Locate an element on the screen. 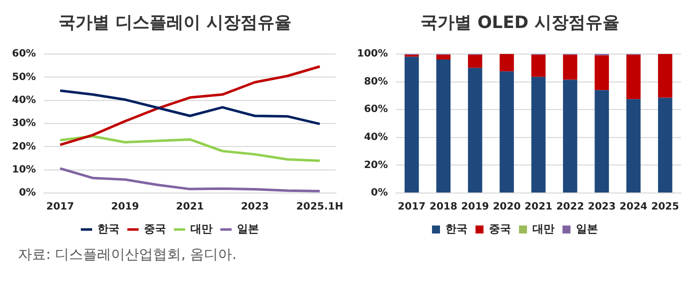  y-tick-label: 10% is located at coordinates (24, 170).